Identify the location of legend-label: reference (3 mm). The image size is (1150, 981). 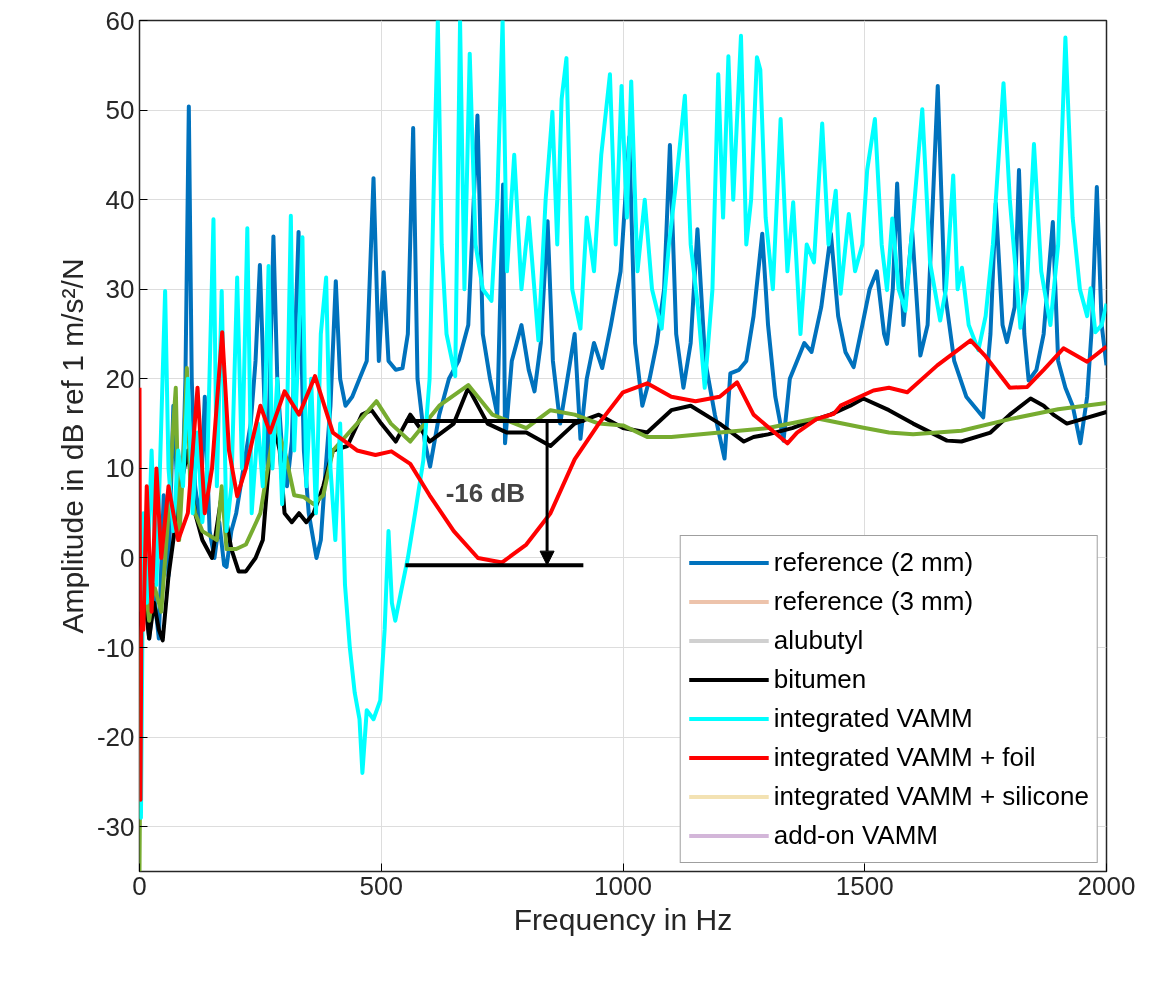
(873, 601).